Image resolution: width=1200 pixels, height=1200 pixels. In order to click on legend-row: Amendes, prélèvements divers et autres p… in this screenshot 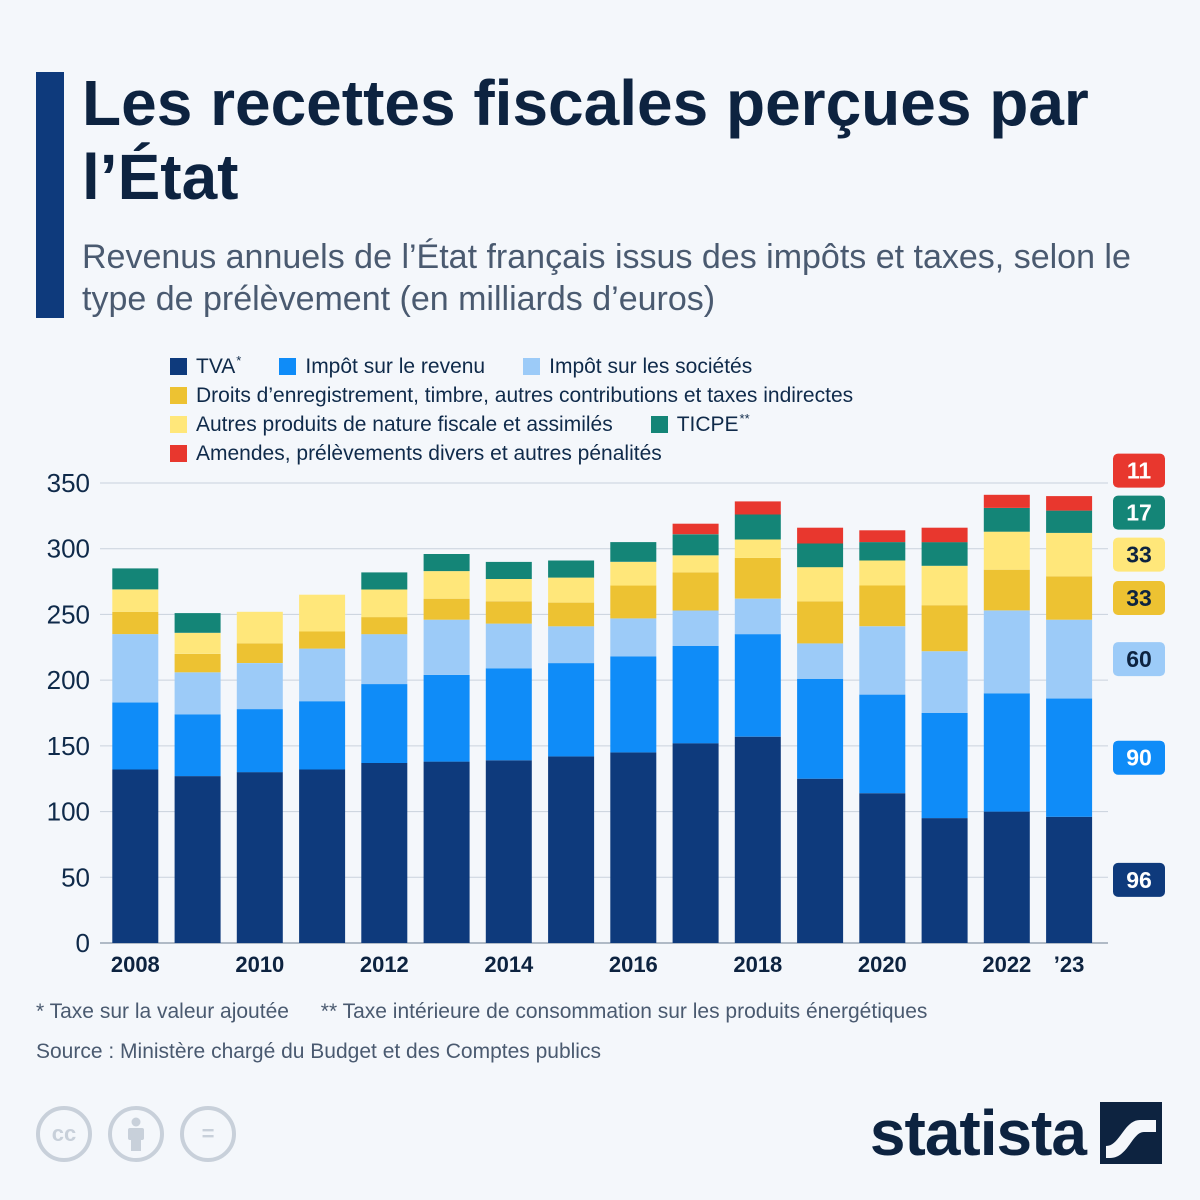, I will do `click(670, 453)`.